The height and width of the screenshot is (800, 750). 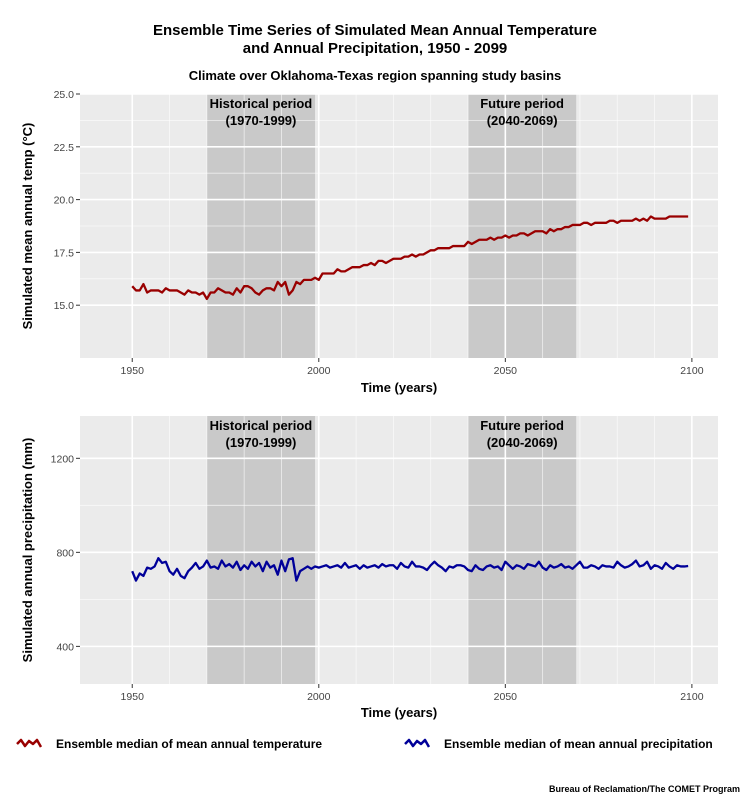 What do you see at coordinates (522, 442) in the screenshot?
I see `precip-period-label-1-line2: (2040-2069)` at bounding box center [522, 442].